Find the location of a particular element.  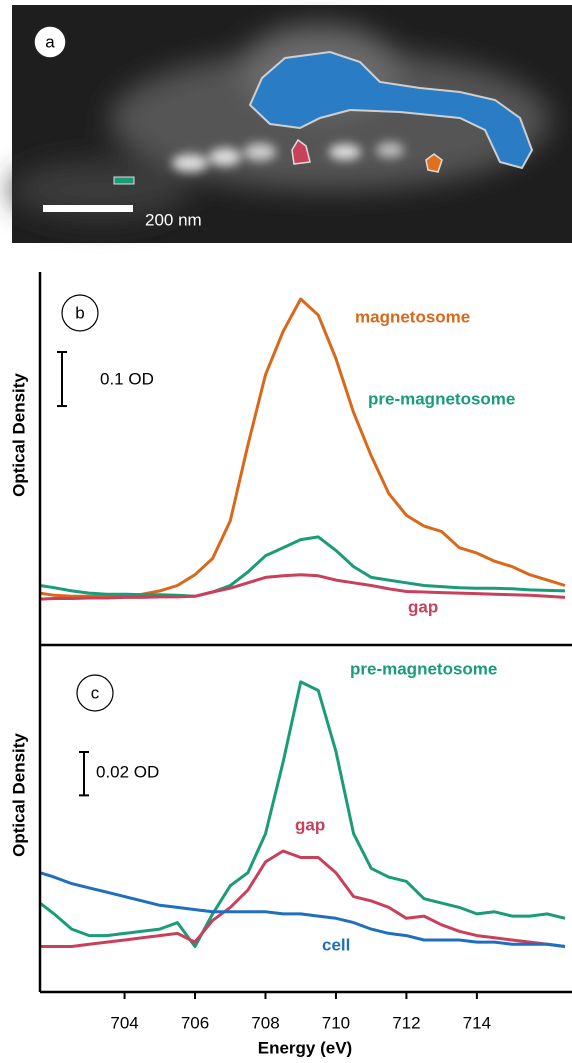

panel-label: a is located at coordinates (50, 41).